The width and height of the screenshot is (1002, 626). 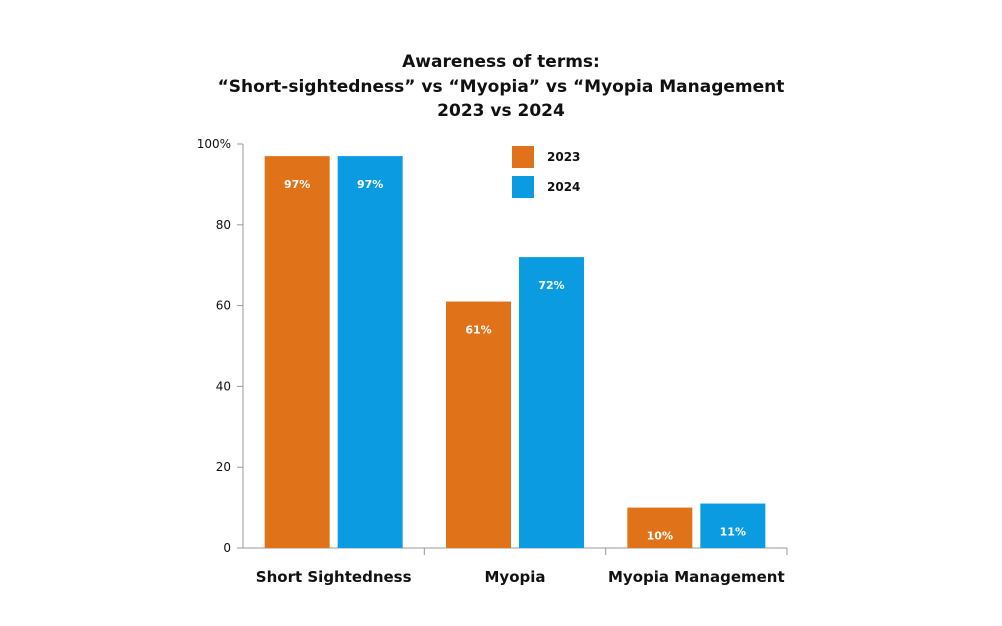 What do you see at coordinates (223, 467) in the screenshot?
I see `y-tick-label: 20` at bounding box center [223, 467].